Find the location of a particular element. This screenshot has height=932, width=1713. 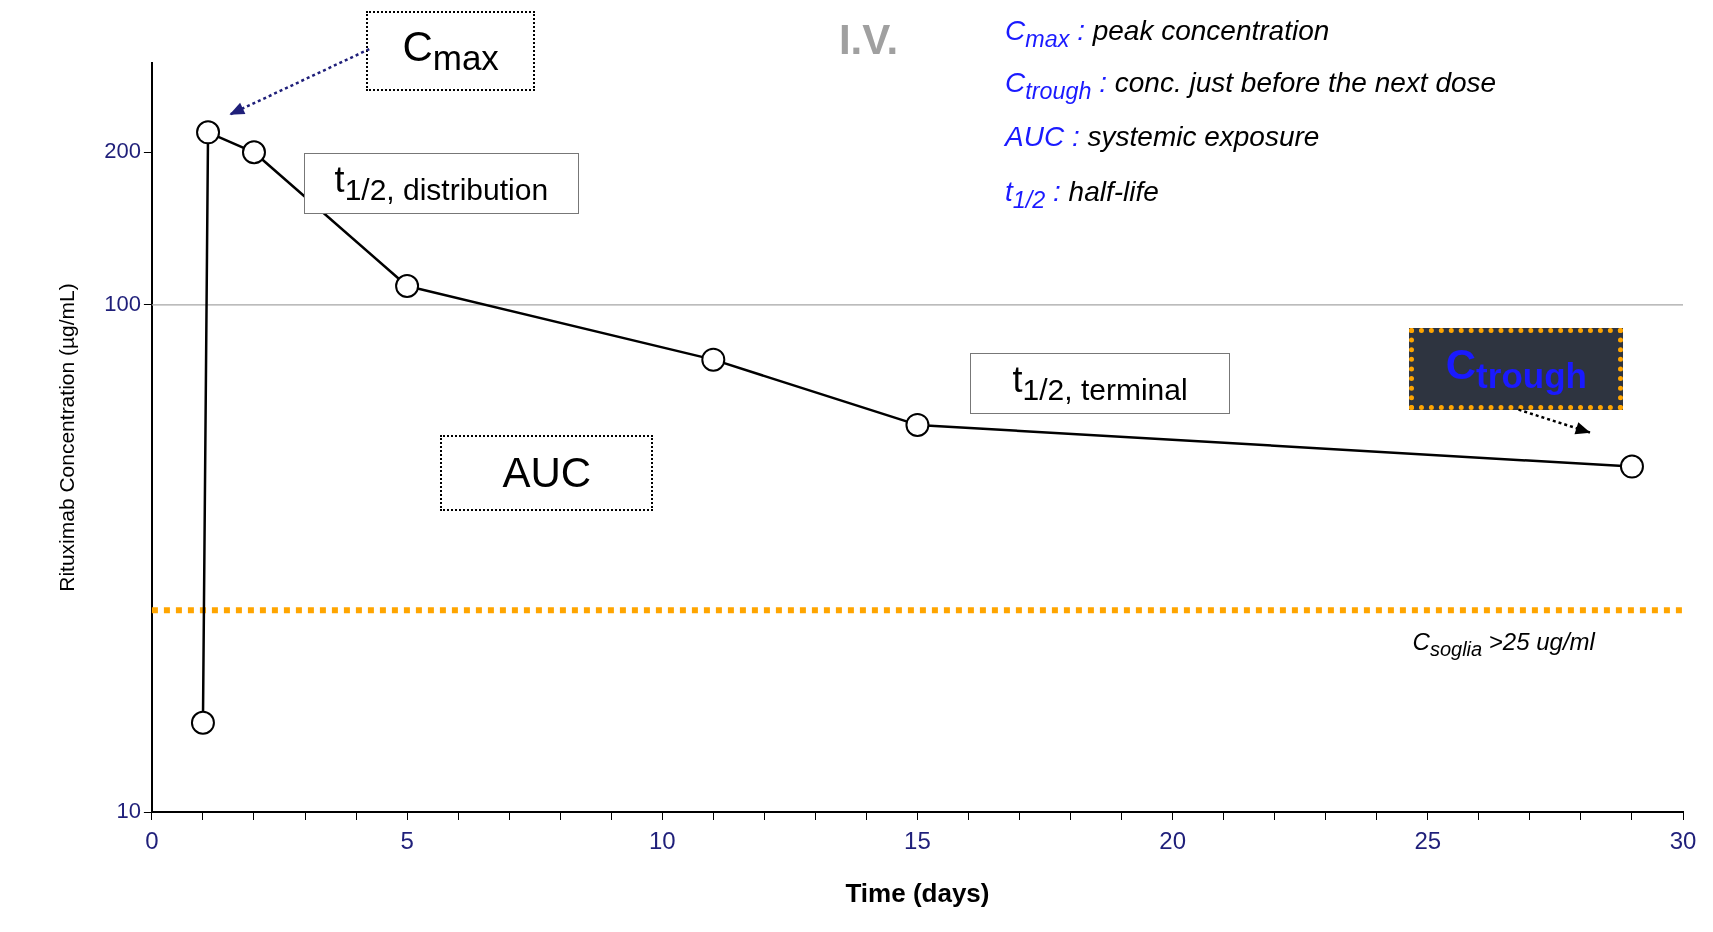

x-tick-label: 30 is located at coordinates (1683, 841).